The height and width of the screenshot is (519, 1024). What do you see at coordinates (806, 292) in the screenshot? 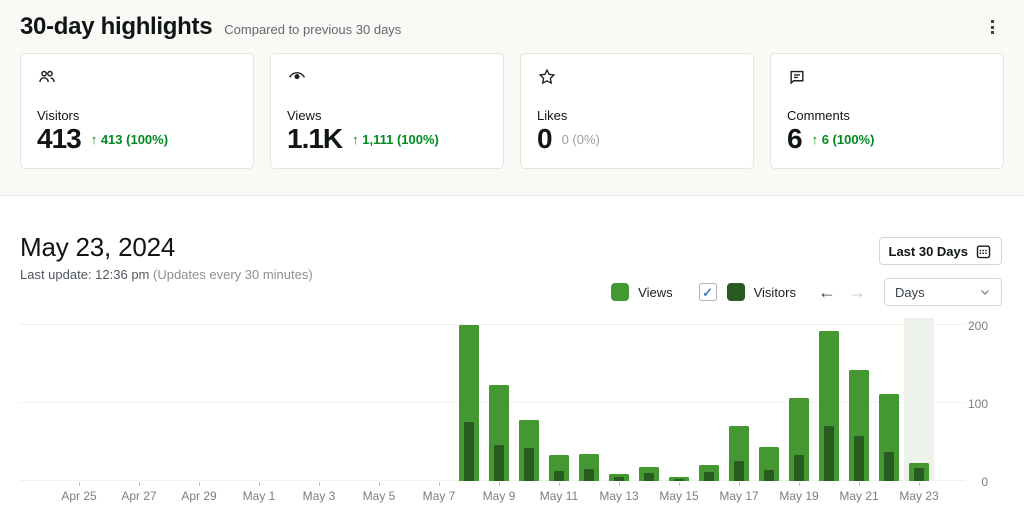
I see `chart-controls: Views ✓ Visitors ← → Days` at bounding box center [806, 292].